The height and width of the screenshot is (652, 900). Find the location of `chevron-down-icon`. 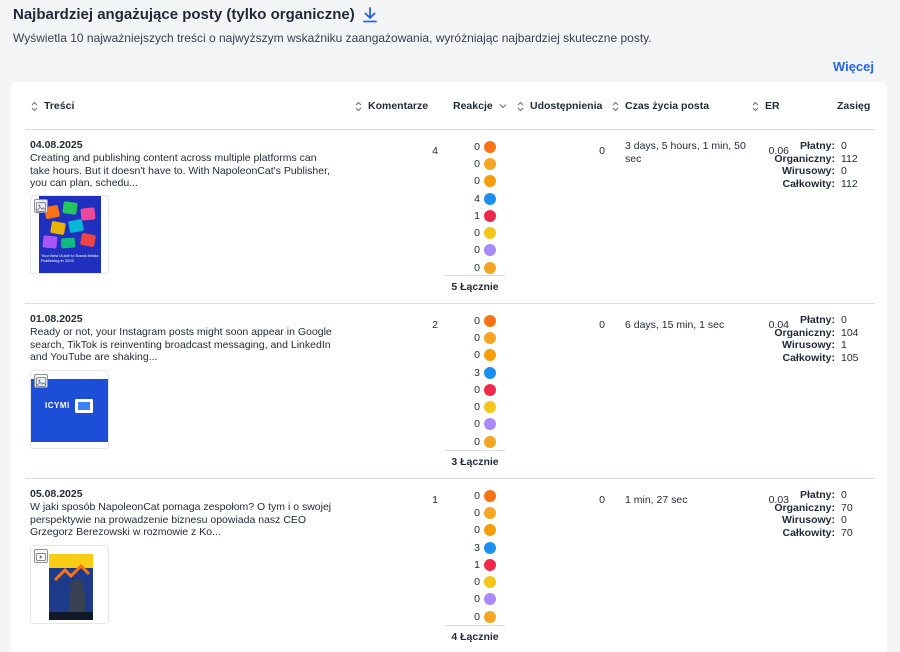

chevron-down-icon is located at coordinates (503, 106).